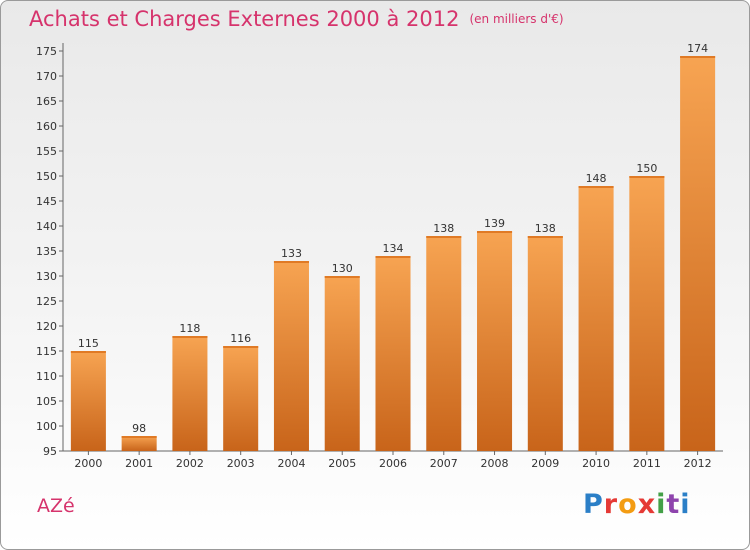 The width and height of the screenshot is (750, 550). Describe the element at coordinates (190, 463) in the screenshot. I see `x-tick-label: 2002` at that location.